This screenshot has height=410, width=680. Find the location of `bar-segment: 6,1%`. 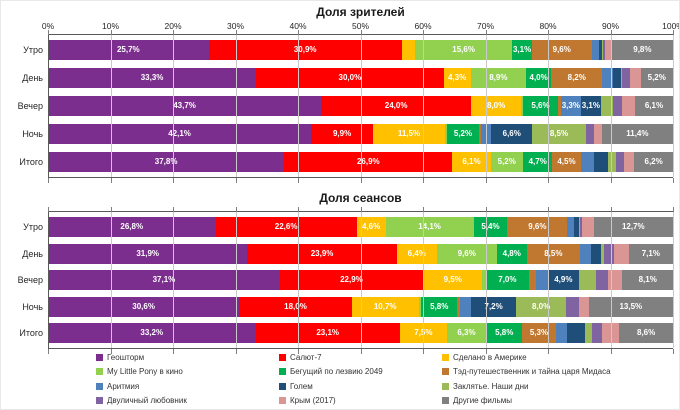

bar-segment: 6,1% is located at coordinates (471, 162).